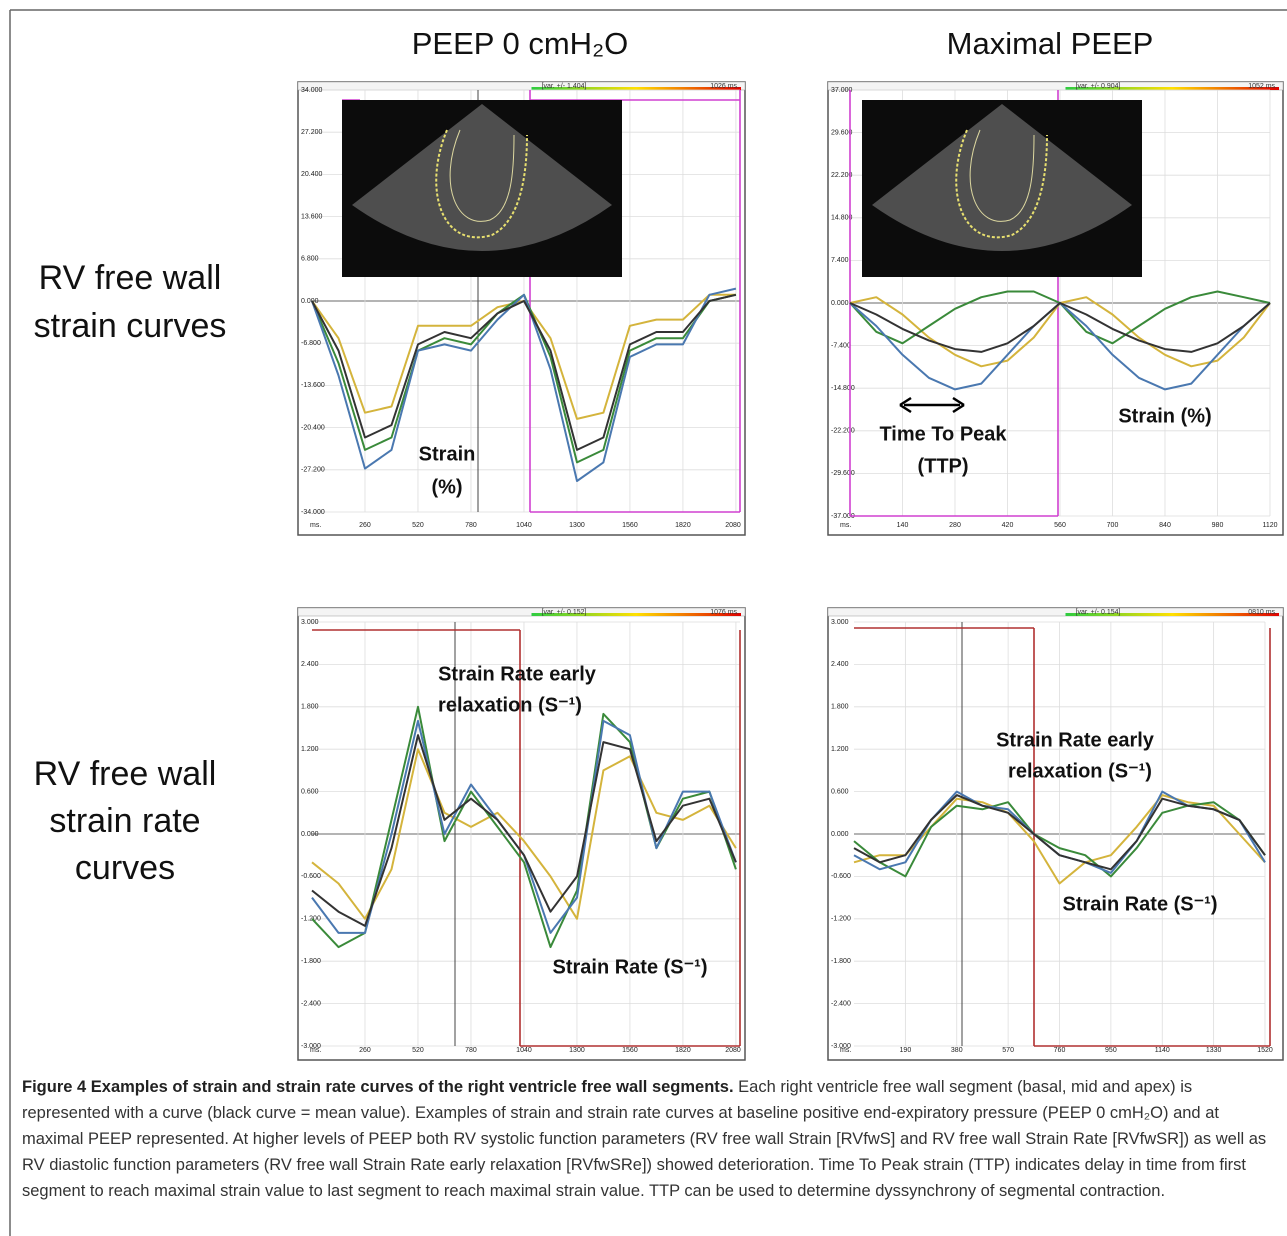 Image resolution: width=1287 pixels, height=1236 pixels. What do you see at coordinates (943, 434) in the screenshot?
I see `annotation: Time To Peak` at bounding box center [943, 434].